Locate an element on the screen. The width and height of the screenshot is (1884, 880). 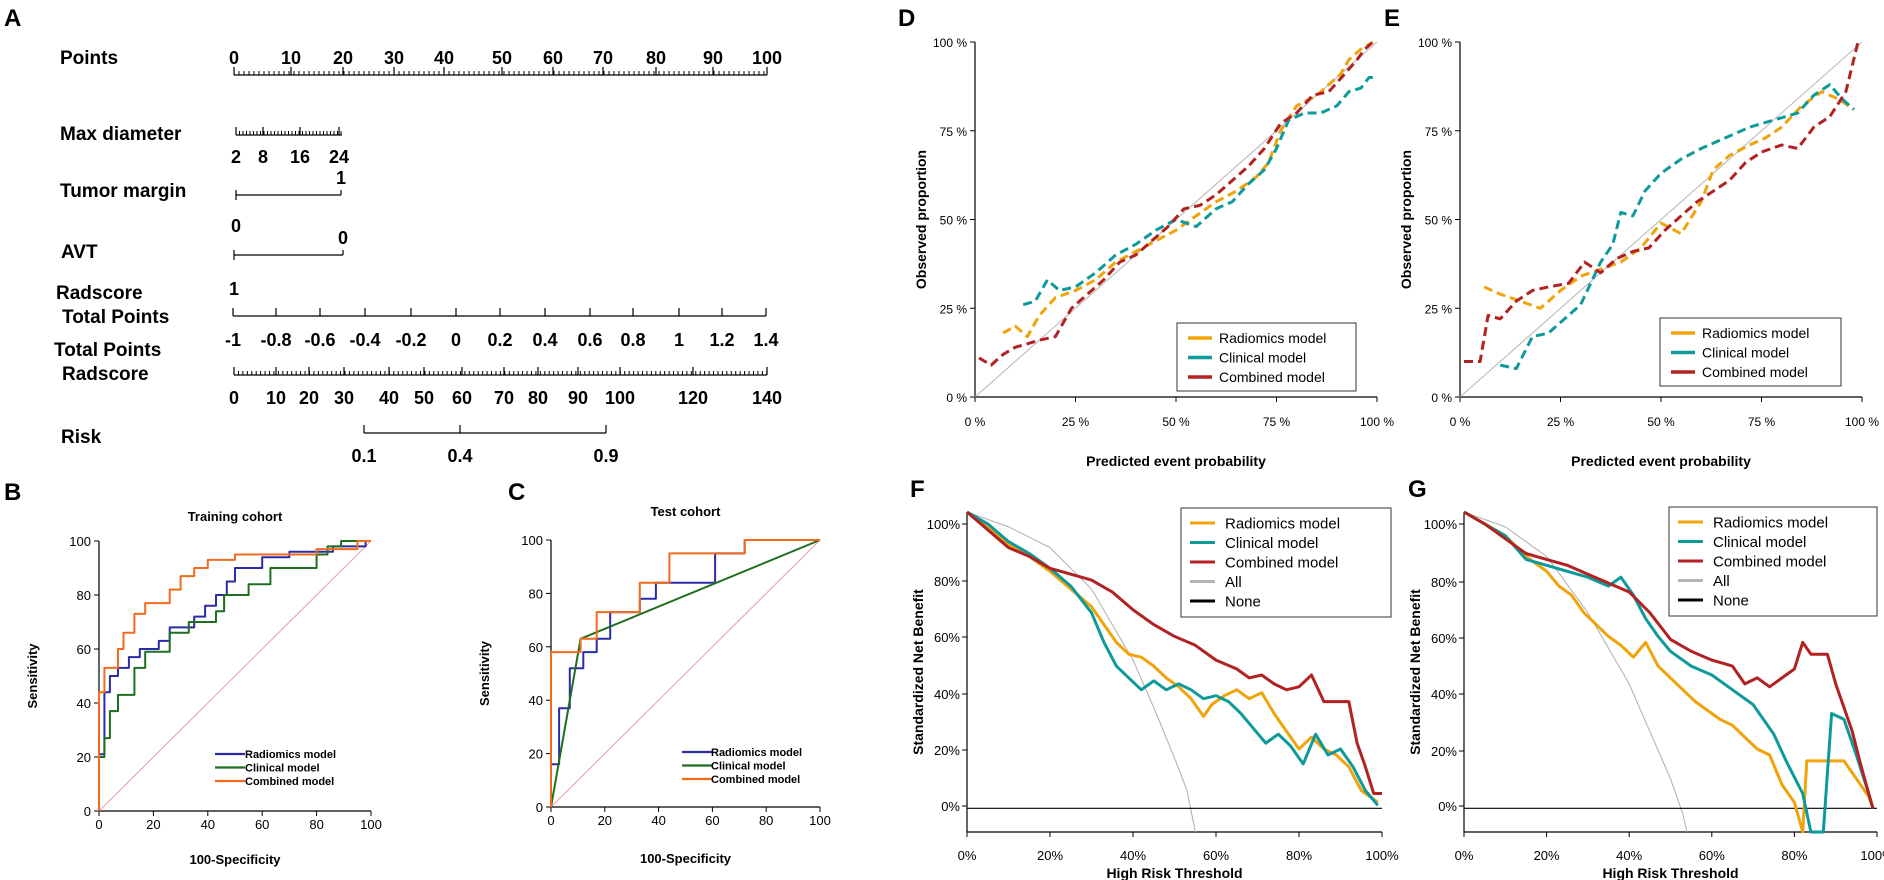
panel-e-y-axis-label: Observed proportion is located at coordinates (1406, 219).